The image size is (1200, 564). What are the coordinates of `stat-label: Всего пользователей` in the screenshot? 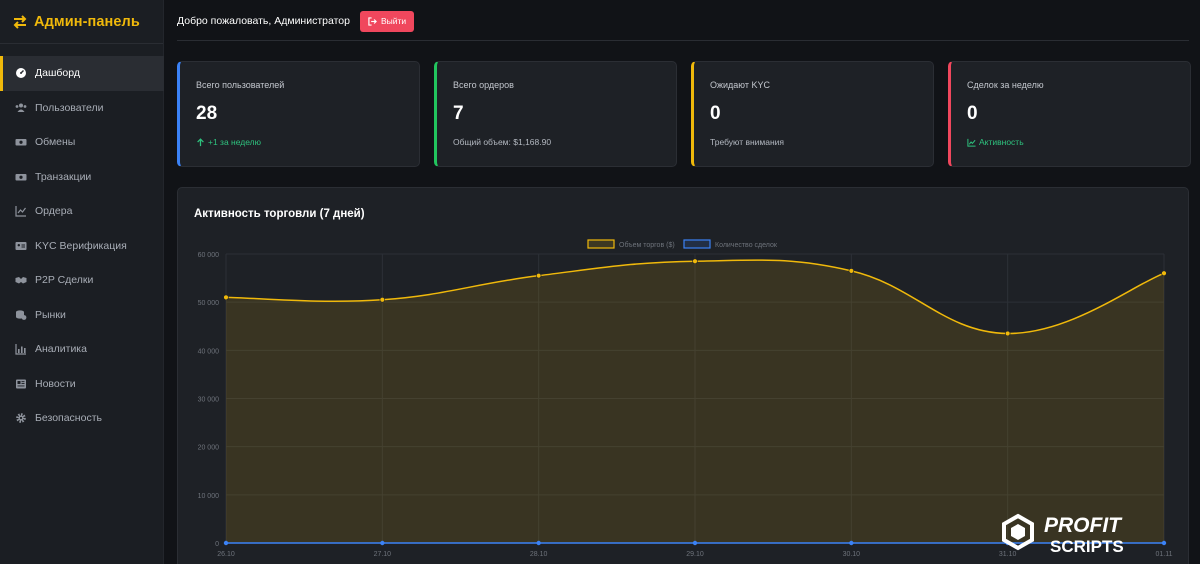 It's located at (240, 85).